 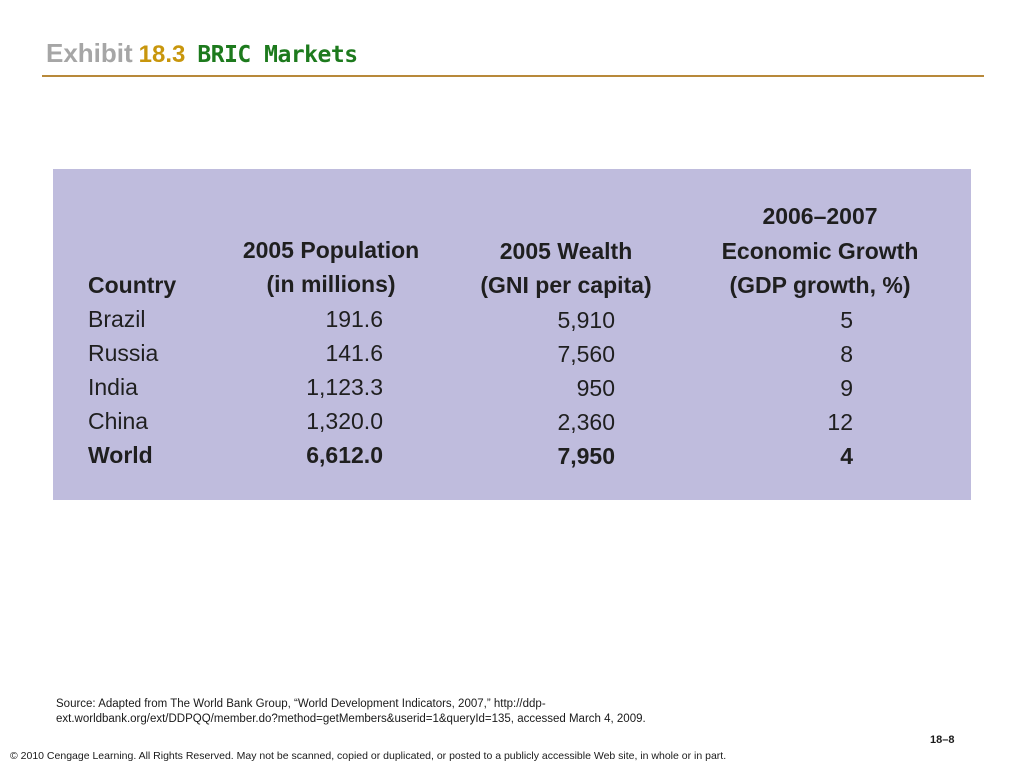 What do you see at coordinates (162, 54) in the screenshot?
I see `exhibit-number: 18.3` at bounding box center [162, 54].